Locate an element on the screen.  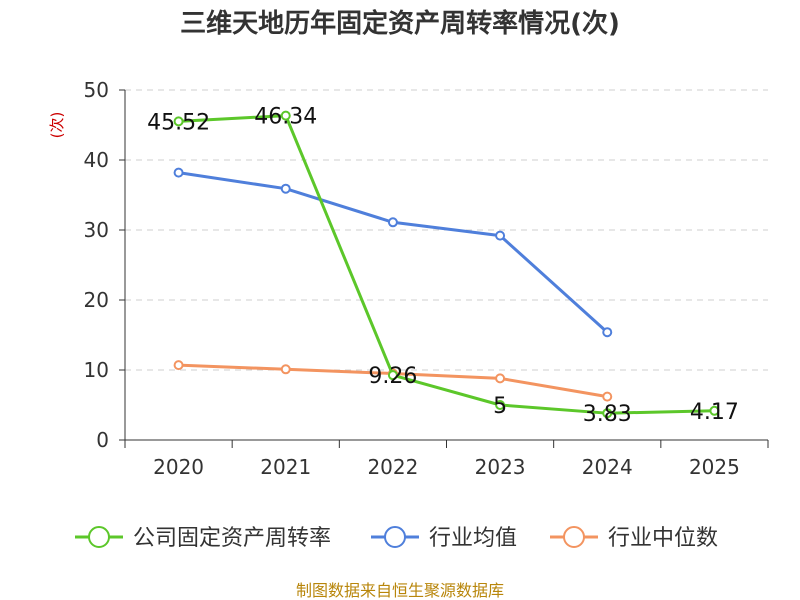
legend: 公司固定资产周转率 行业均值 行业中位数 is located at coordinates (396, 538).